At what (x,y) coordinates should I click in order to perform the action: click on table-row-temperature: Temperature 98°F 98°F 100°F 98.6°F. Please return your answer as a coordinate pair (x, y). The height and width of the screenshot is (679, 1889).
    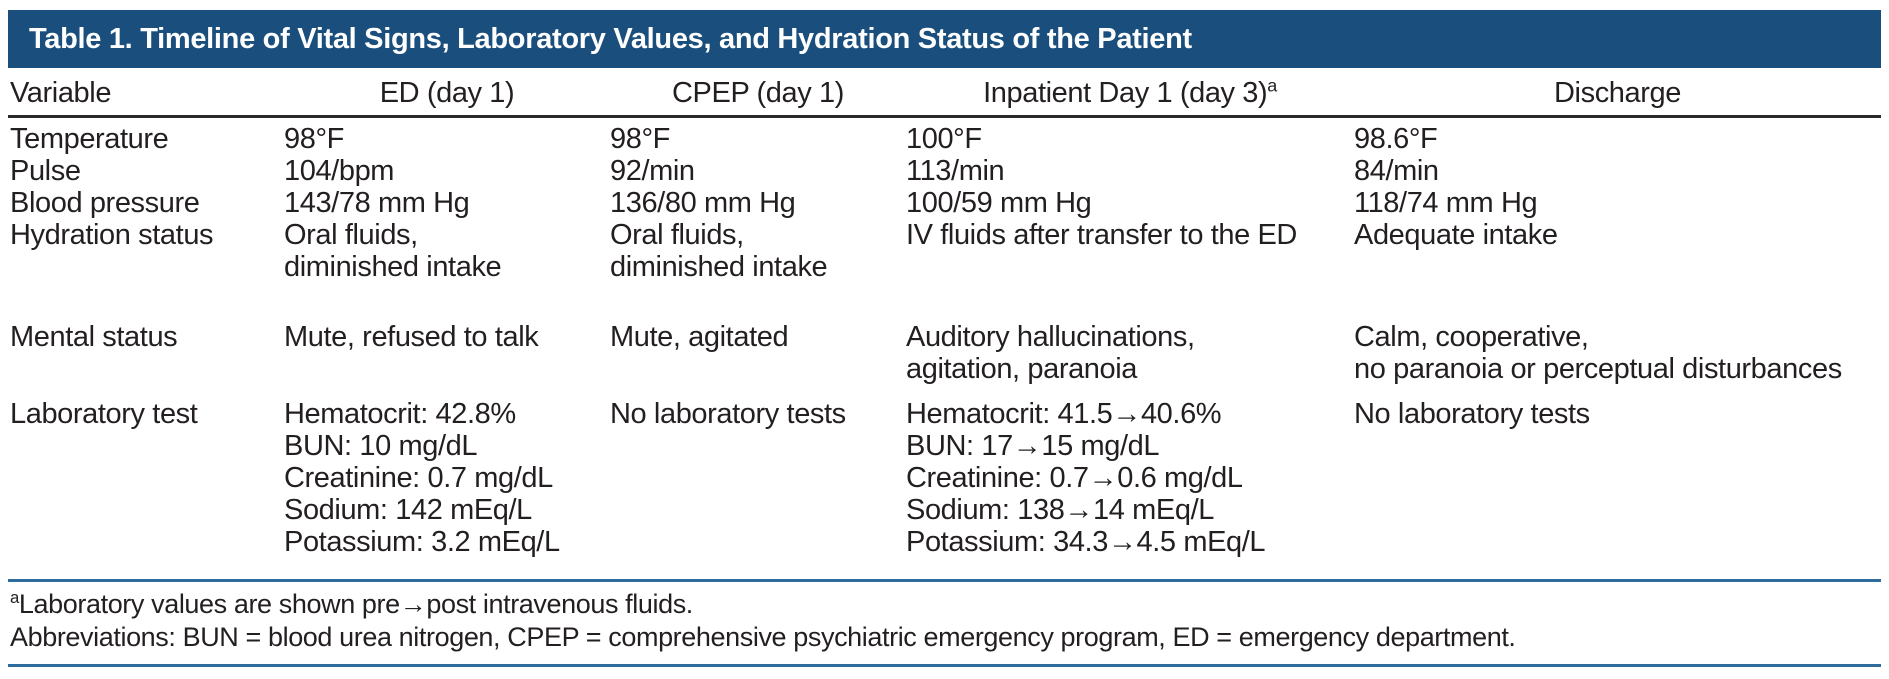
    Looking at the image, I should click on (944, 136).